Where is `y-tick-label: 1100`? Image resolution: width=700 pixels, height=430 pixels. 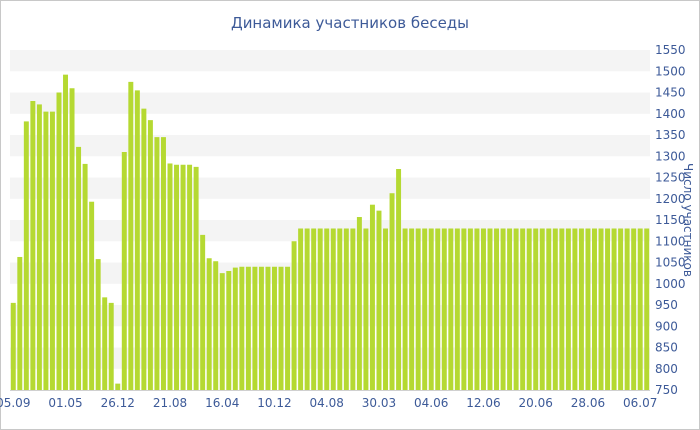 y-tick-label: 1100 is located at coordinates (670, 241).